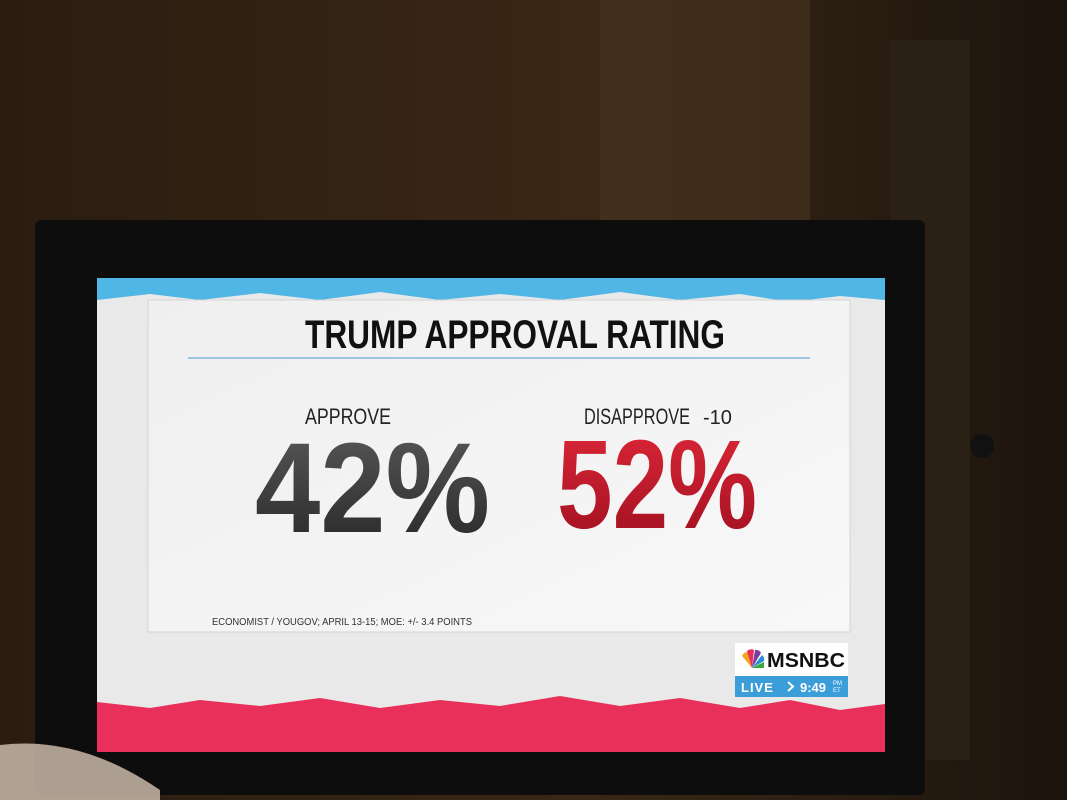  What do you see at coordinates (757, 687) in the screenshot?
I see `live-label: LIVE` at bounding box center [757, 687].